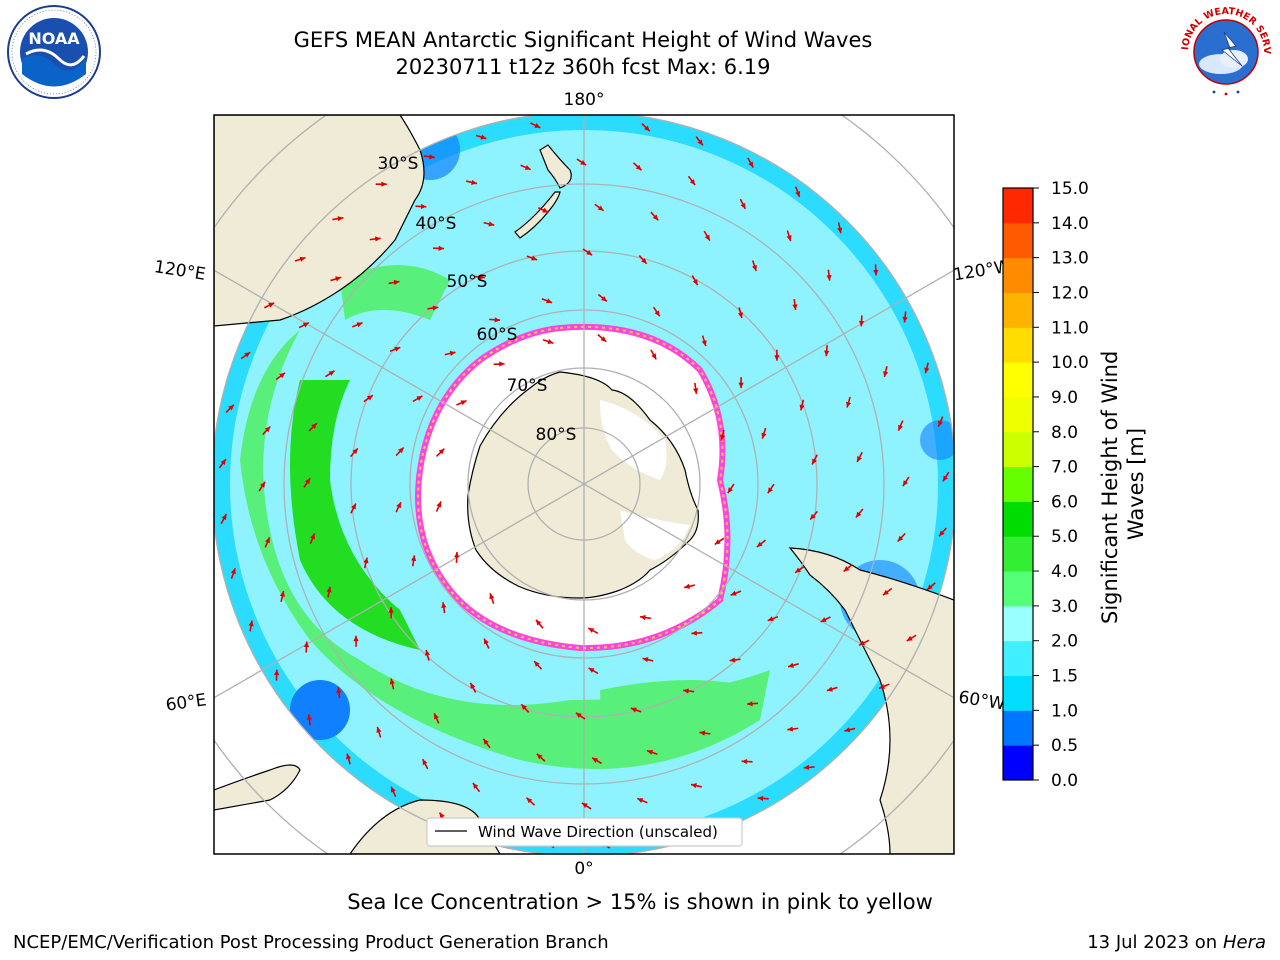  What do you see at coordinates (54, 52) in the screenshot?
I see `noaa-logo: NOAA` at bounding box center [54, 52].